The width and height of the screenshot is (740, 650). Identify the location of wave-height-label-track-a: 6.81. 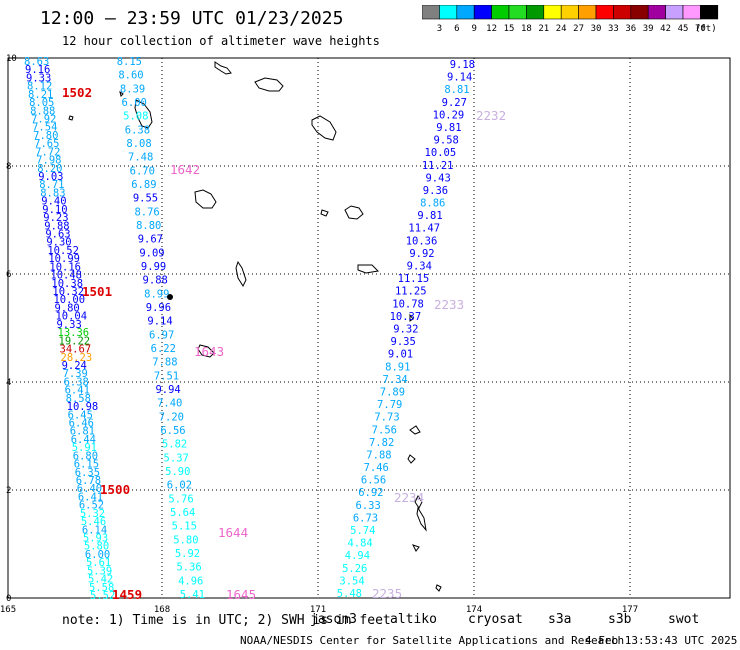
(82, 432).